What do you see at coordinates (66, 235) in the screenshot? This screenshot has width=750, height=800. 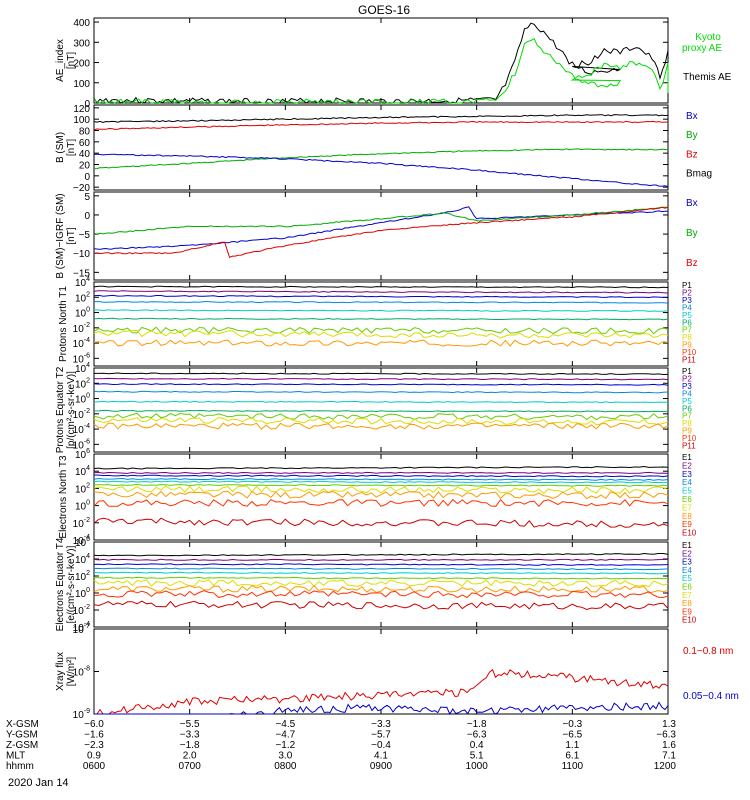 I see `y-axis-label: B (SM)−IGRF (SM)[nT]` at bounding box center [66, 235].